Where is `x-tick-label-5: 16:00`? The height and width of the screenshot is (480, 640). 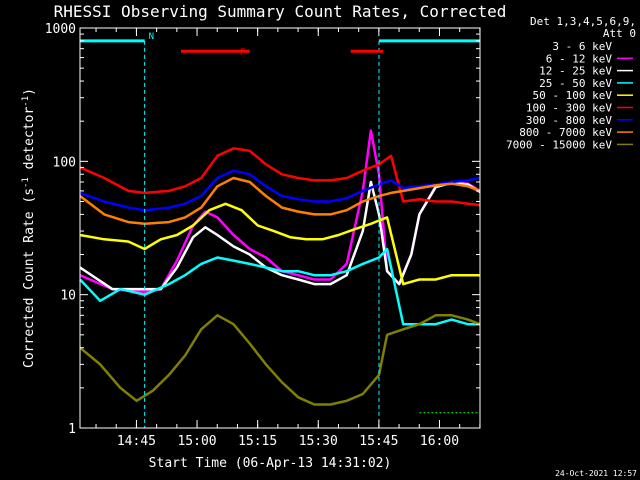
x-tick-label-5: 16:00 is located at coordinates (439, 441).